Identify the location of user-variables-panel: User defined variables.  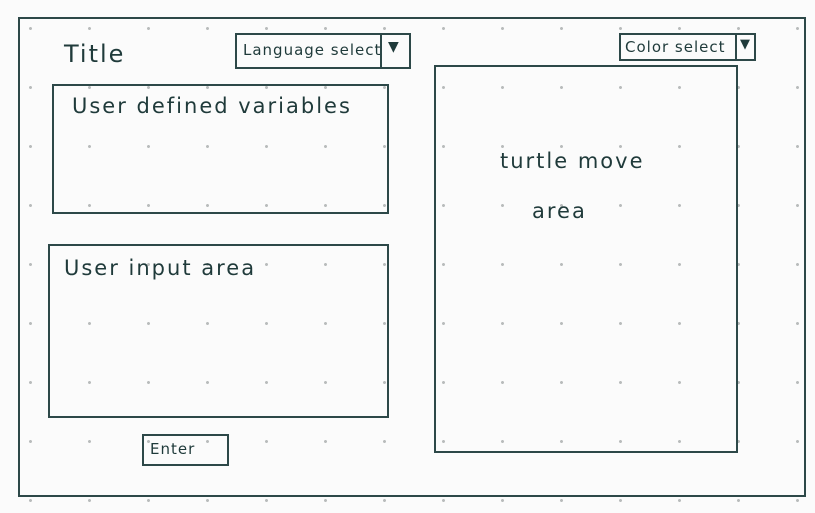
(220, 149).